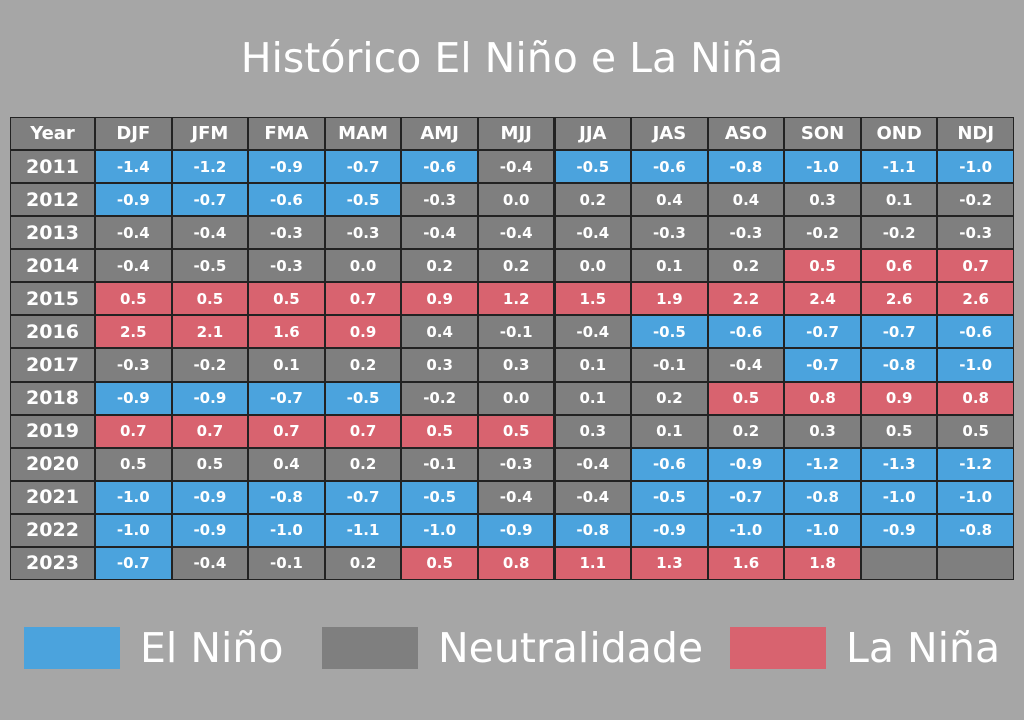 Image resolution: width=1024 pixels, height=720 pixels. What do you see at coordinates (593, 133) in the screenshot?
I see `header-cell: JJA` at bounding box center [593, 133].